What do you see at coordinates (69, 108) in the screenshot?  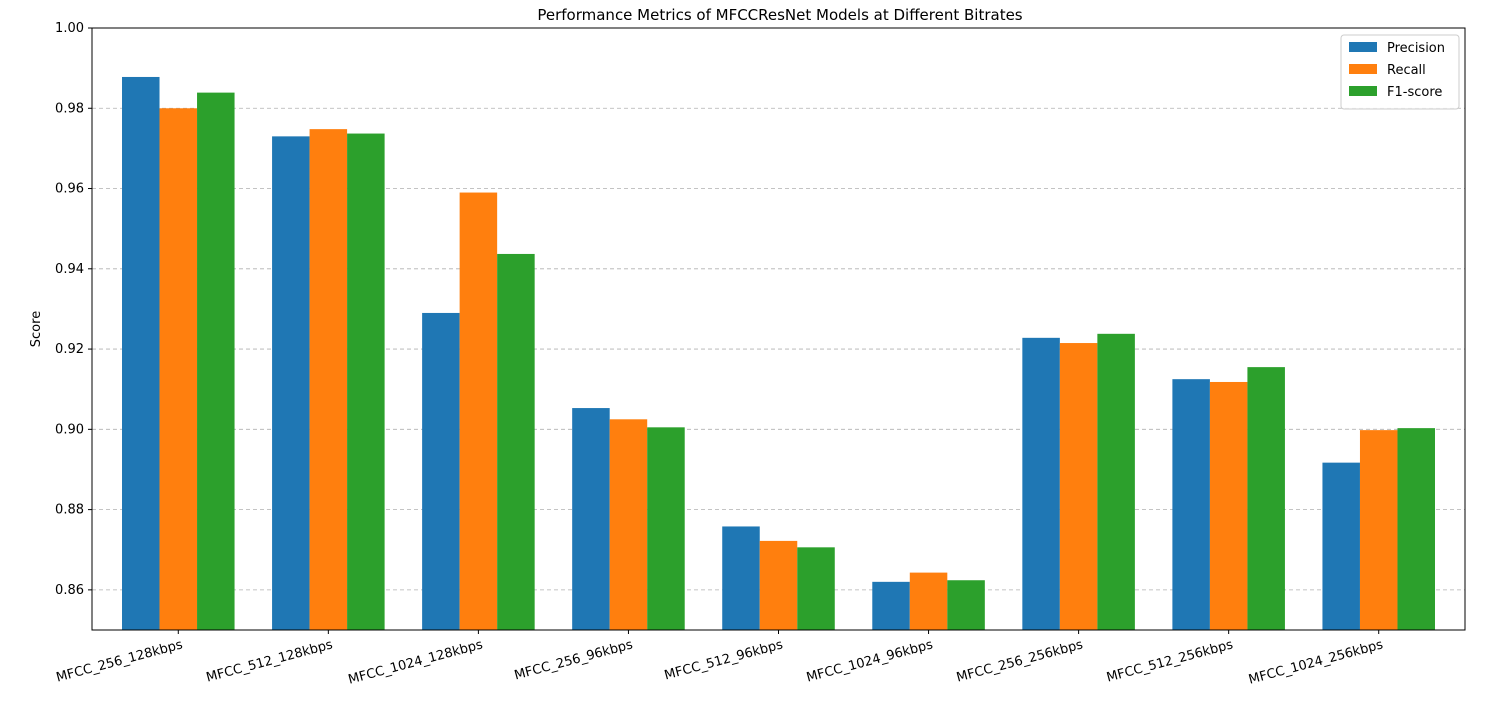 I see `y-tick-label: 0.98` at bounding box center [69, 108].